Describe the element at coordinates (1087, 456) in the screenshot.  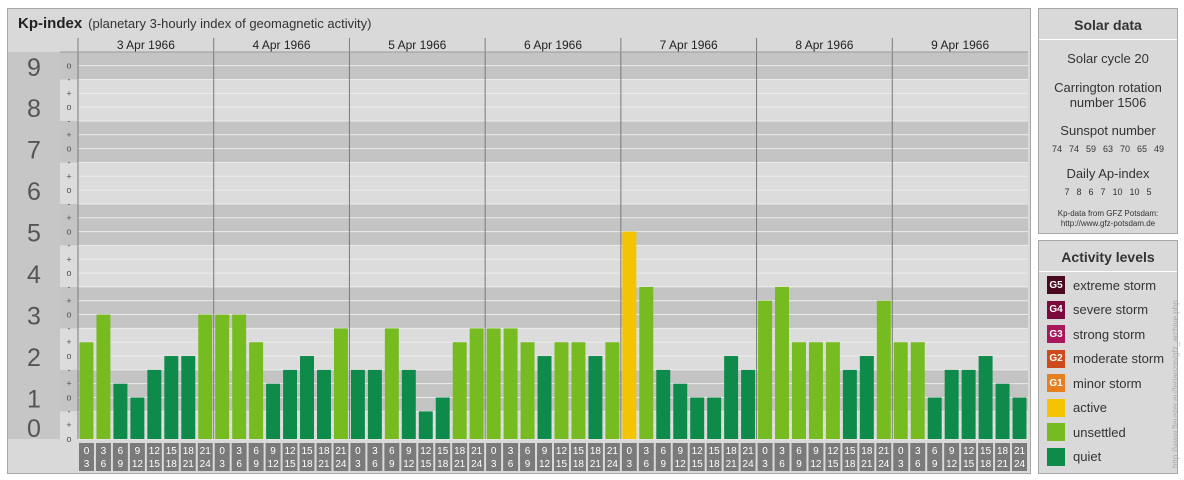
I see `legend-label: quiet` at that location.